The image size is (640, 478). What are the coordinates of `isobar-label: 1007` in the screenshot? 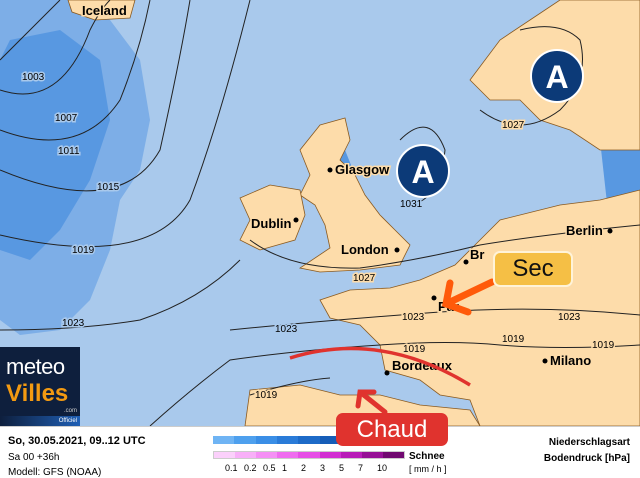 It's located at (66, 118).